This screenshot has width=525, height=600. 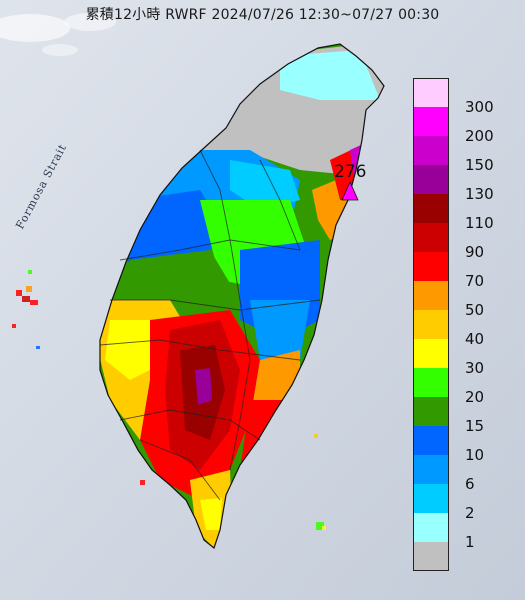 I want to click on max-marker-icon, so click(x=350, y=191).